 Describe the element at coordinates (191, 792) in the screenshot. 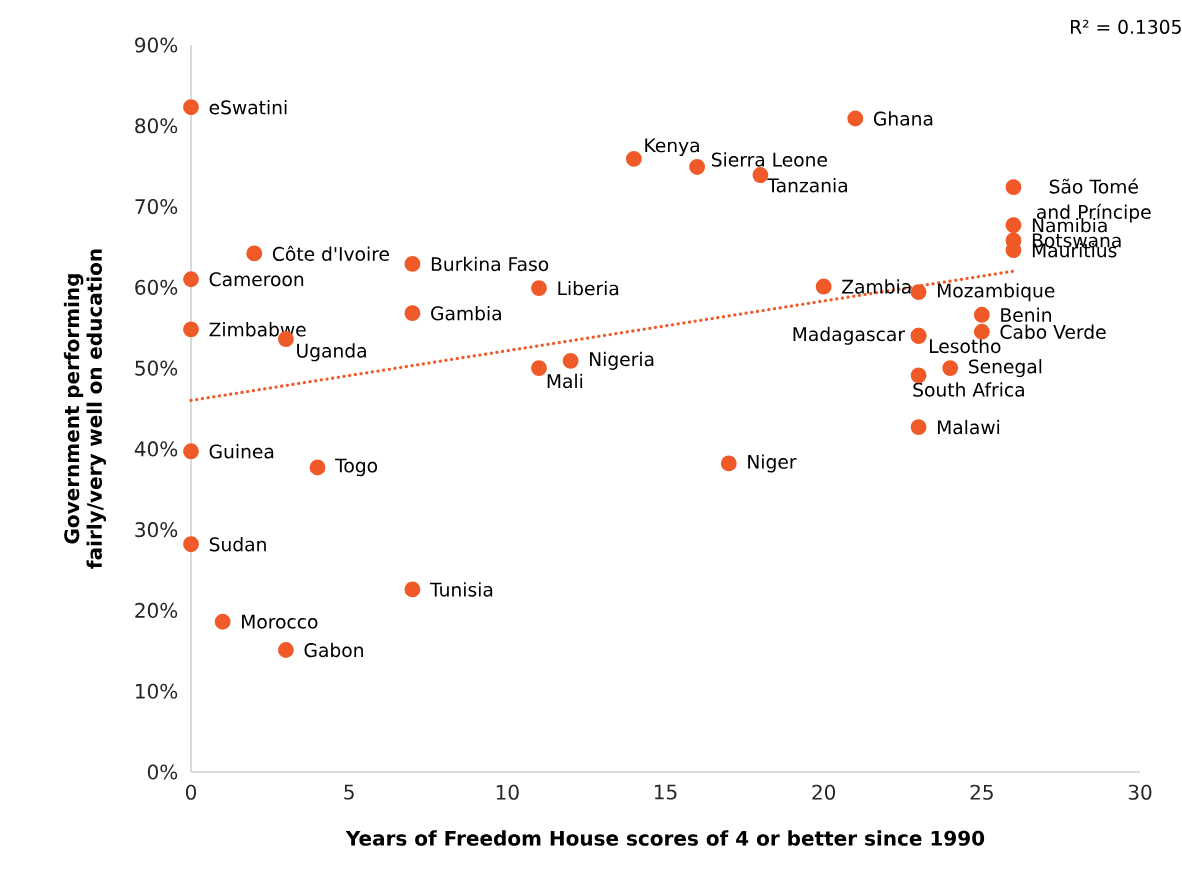

I see `x-tick-label: 0` at that location.